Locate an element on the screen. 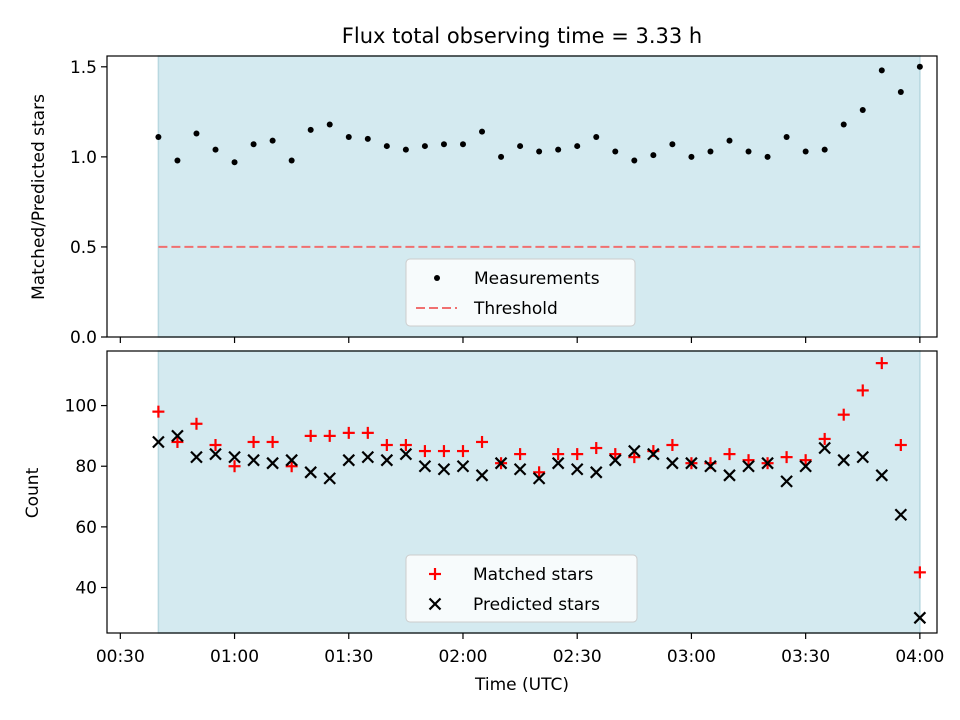 The height and width of the screenshot is (720, 960). chart-title: Flux total observing time = 3.33 h is located at coordinates (522, 36).